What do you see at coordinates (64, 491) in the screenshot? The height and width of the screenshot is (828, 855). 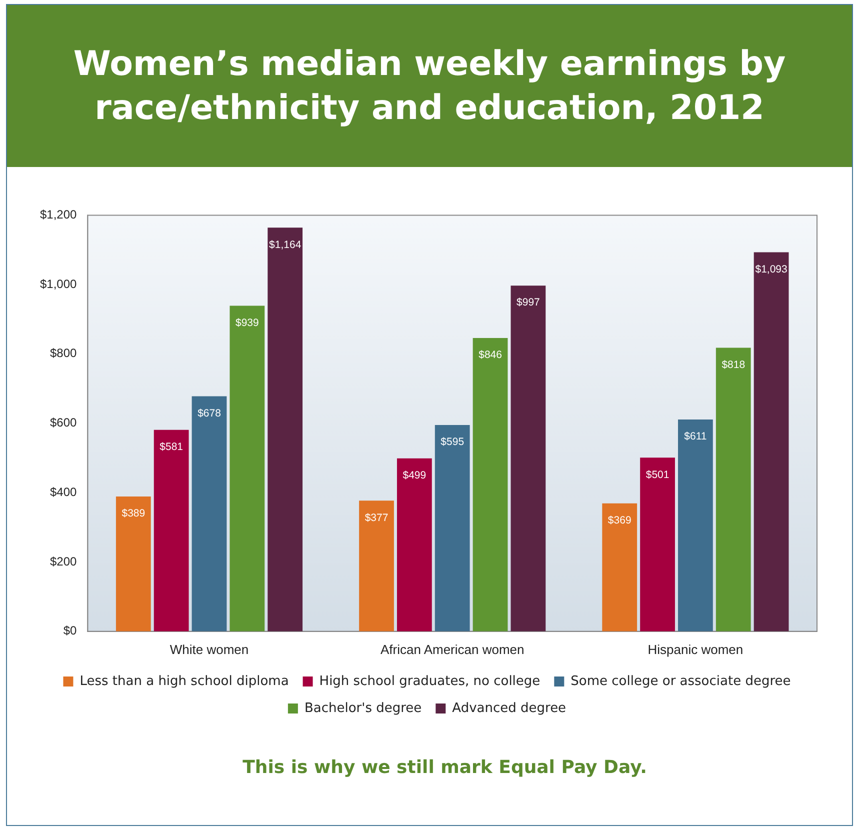 I see `y-tick-label: $400` at bounding box center [64, 491].